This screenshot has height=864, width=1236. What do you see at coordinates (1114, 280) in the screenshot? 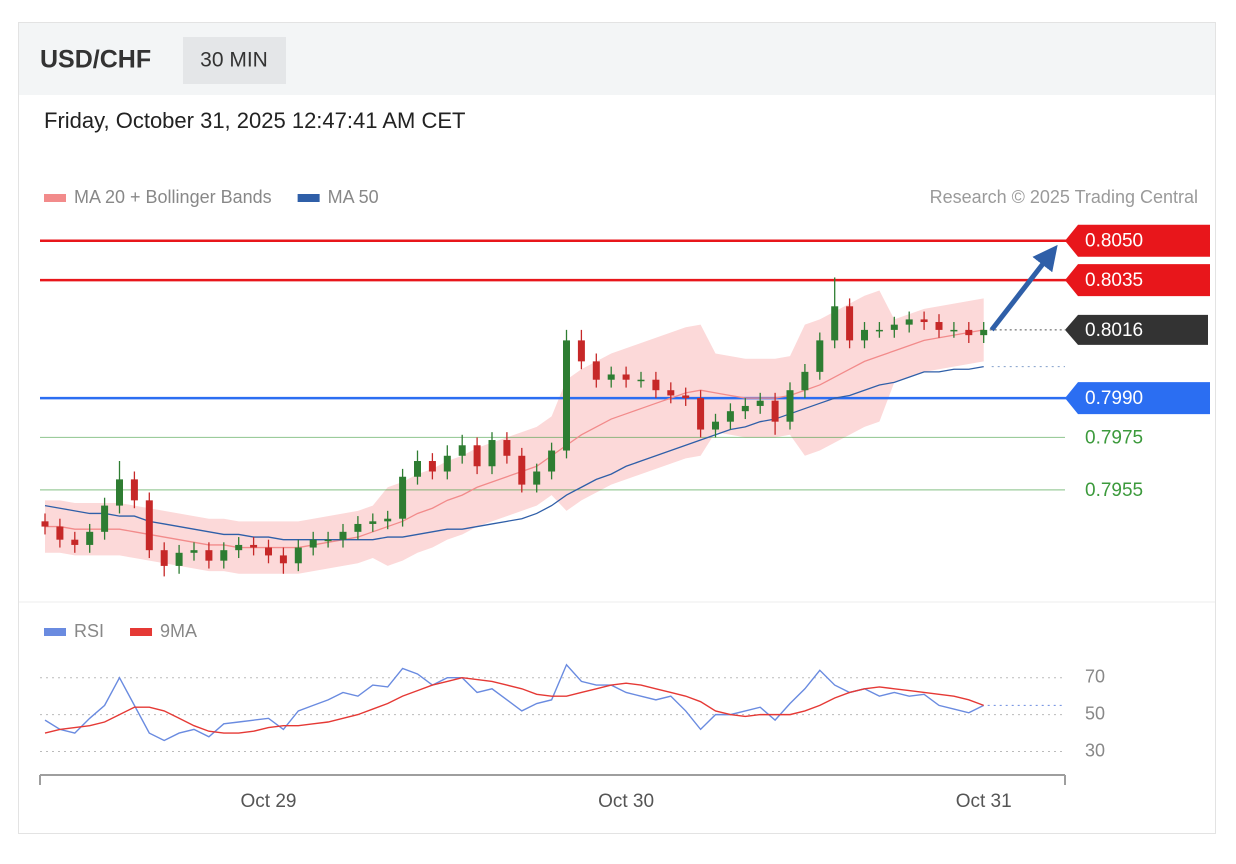
I see `level-label: 0.8035` at bounding box center [1114, 280].